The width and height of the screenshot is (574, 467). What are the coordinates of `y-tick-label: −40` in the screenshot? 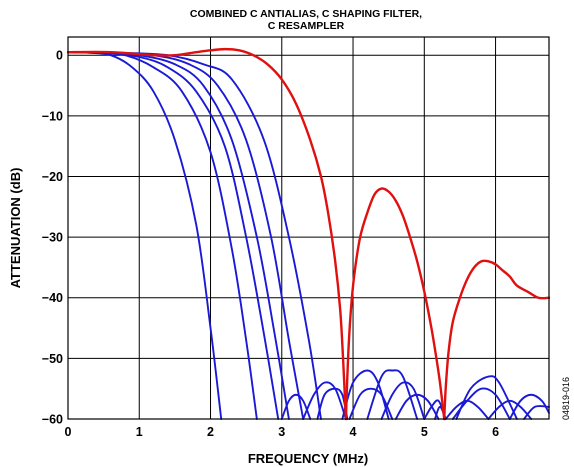 It's located at (52, 298).